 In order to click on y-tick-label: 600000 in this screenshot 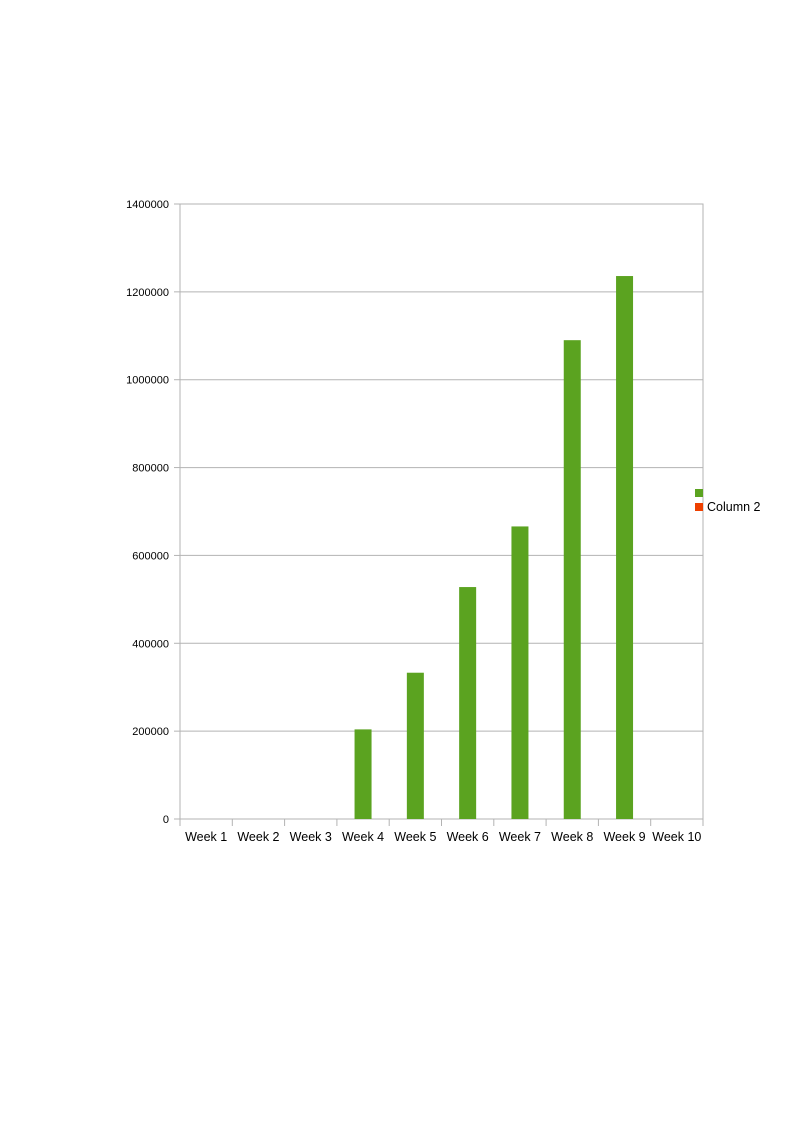, I will do `click(150, 556)`.